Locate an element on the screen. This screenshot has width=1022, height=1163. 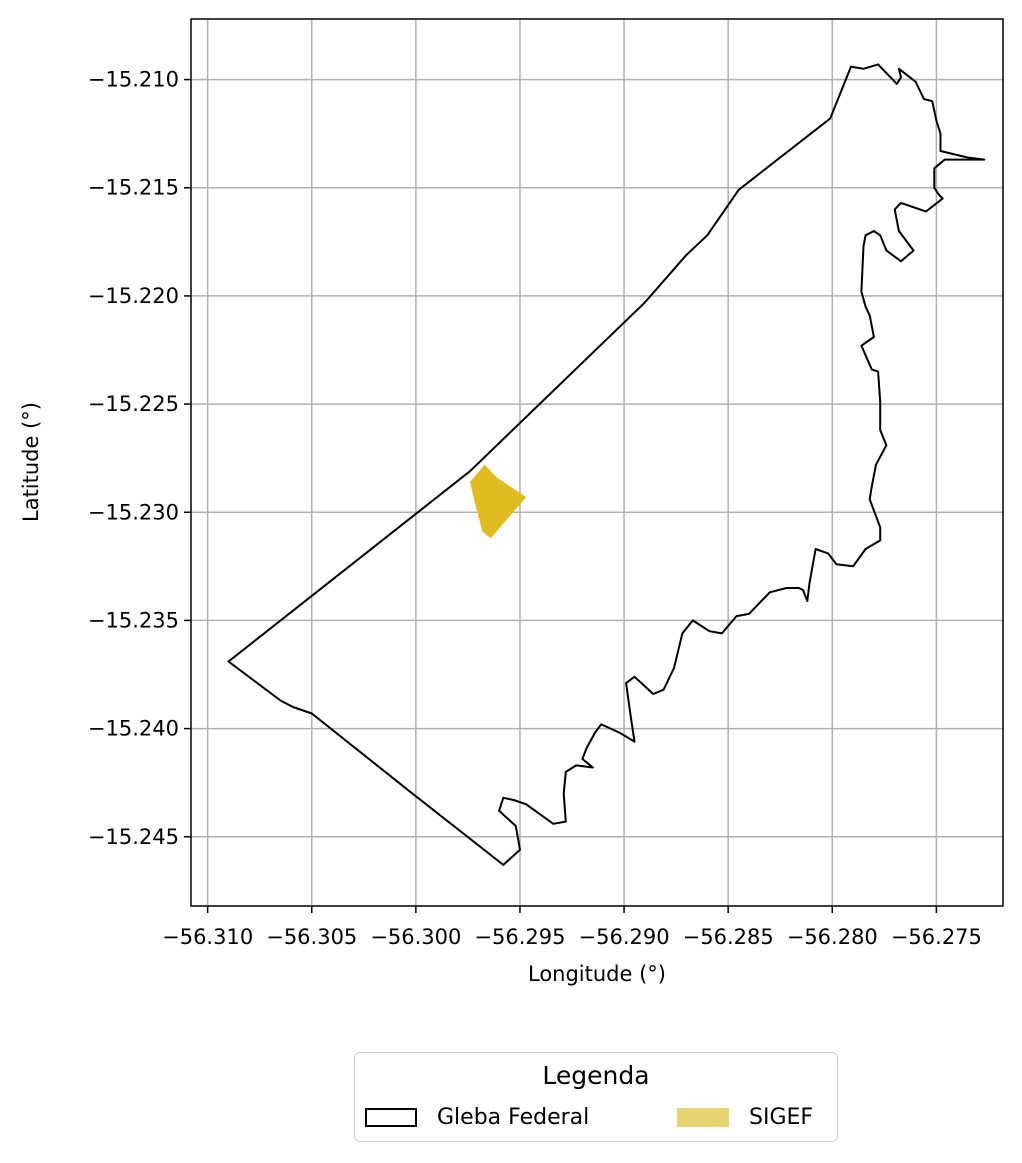
legend-swatch-gleba-federal is located at coordinates (391, 1117).